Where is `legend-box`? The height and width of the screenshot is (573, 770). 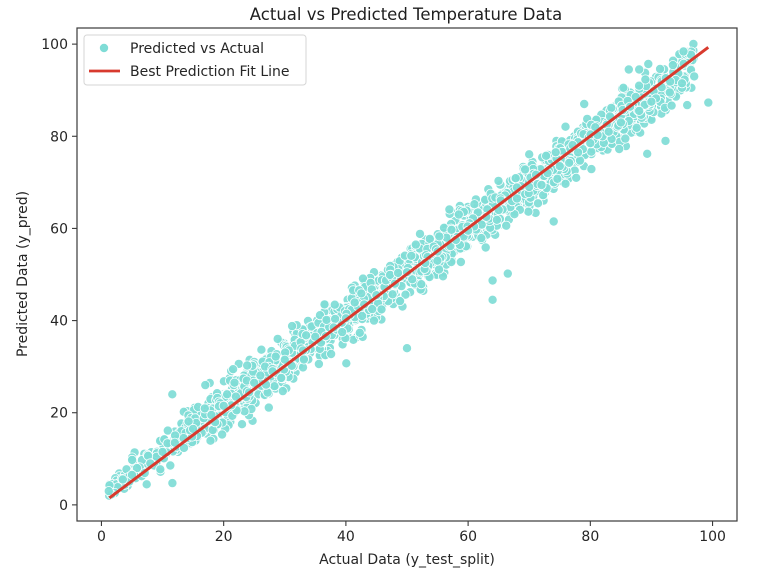 legend-box is located at coordinates (195, 60).